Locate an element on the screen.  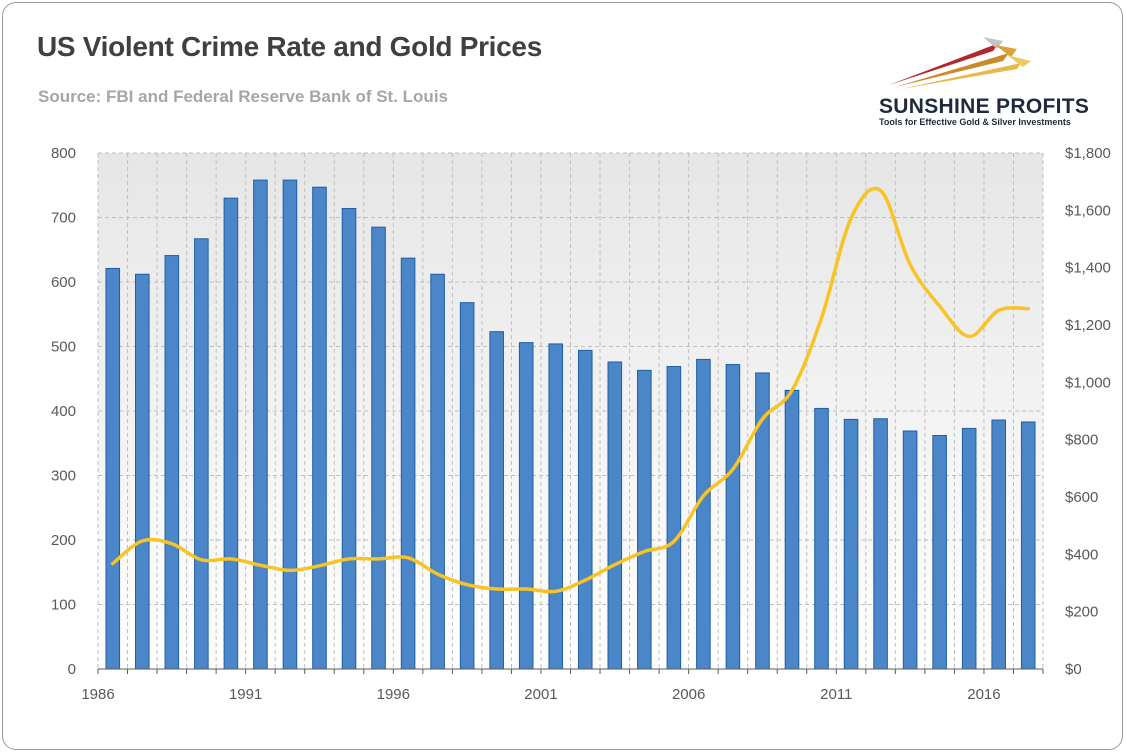
crime-bar-1994 is located at coordinates (349, 438).